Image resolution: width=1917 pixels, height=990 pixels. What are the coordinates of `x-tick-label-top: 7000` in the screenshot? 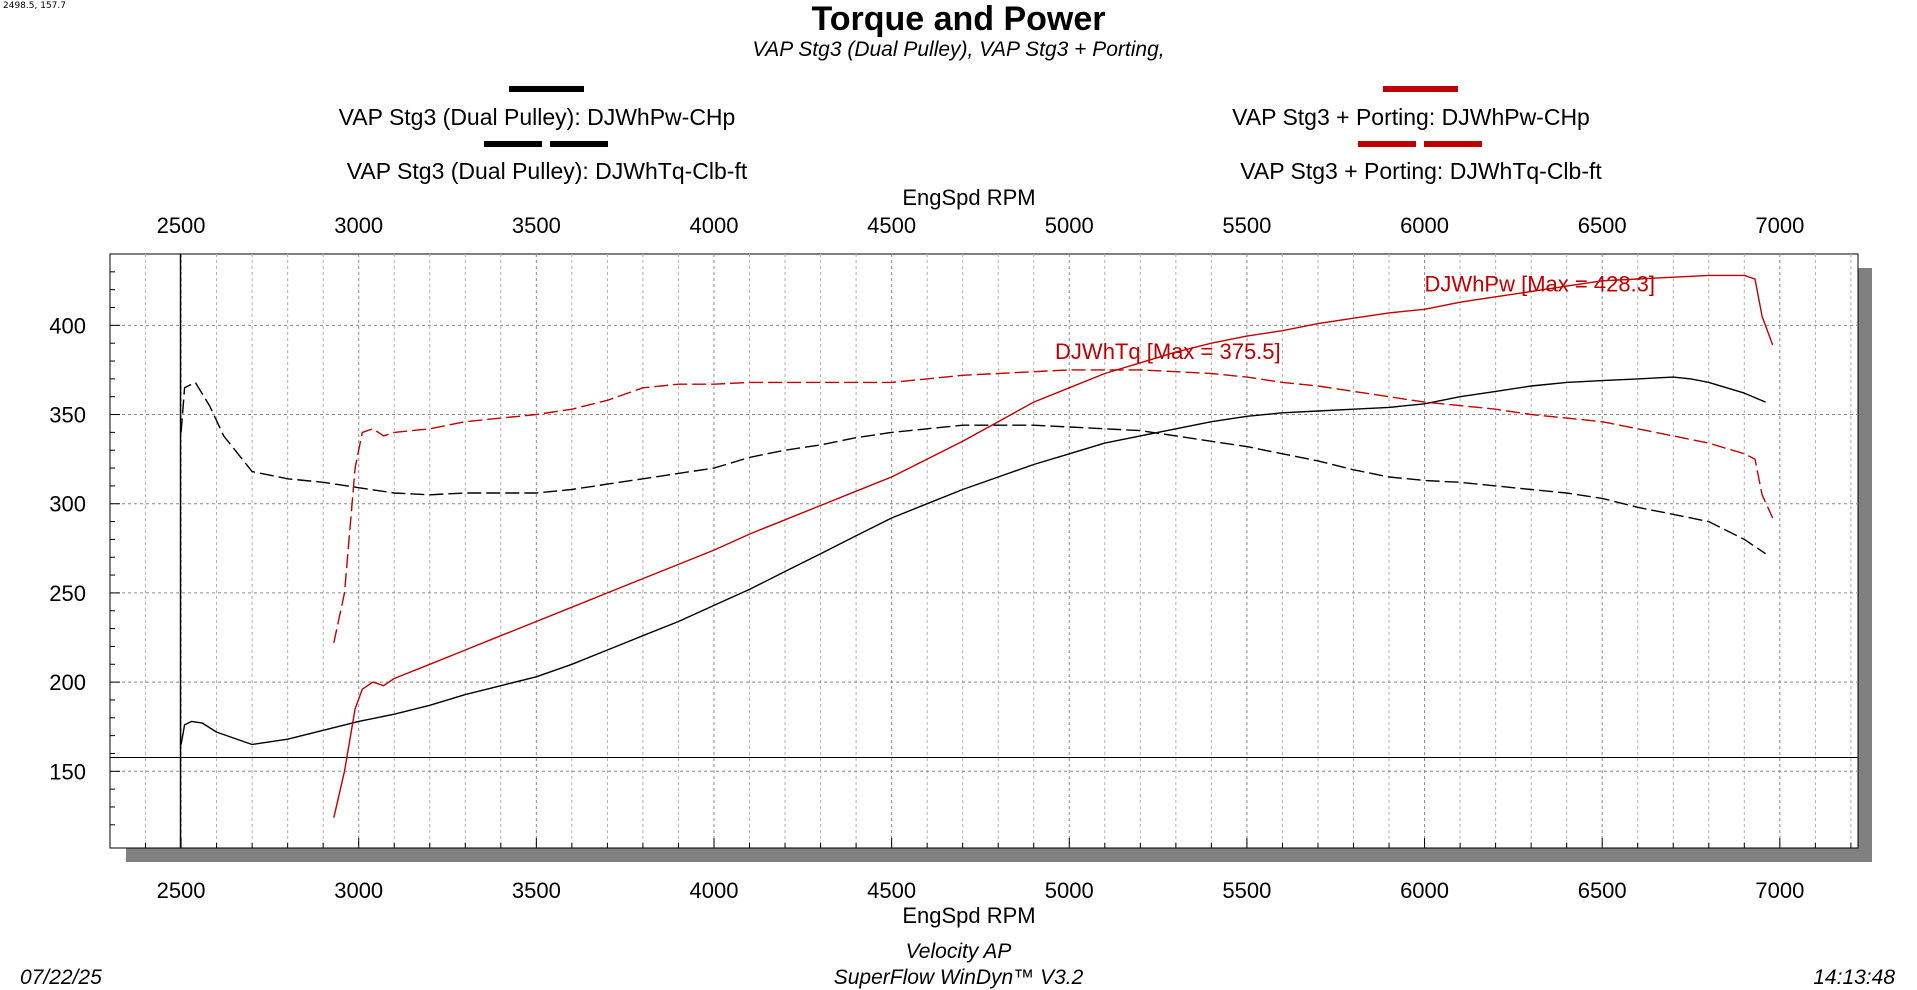 It's located at (1779, 225).